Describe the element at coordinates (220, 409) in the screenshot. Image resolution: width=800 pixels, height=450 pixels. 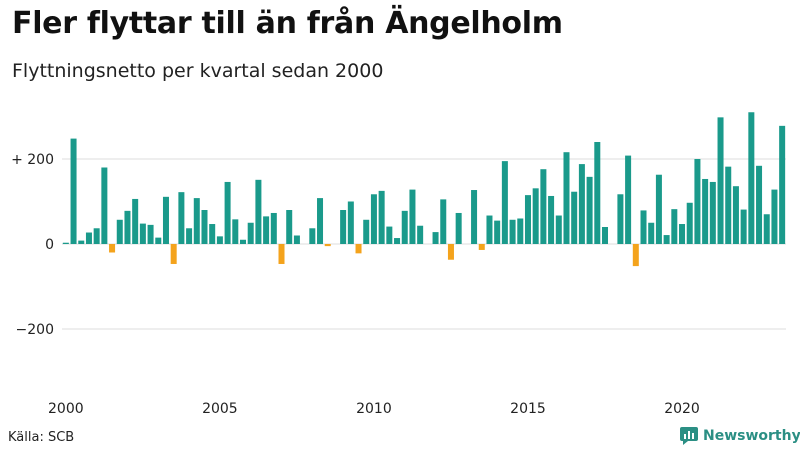
I see `x-tick-label: 2005` at that location.